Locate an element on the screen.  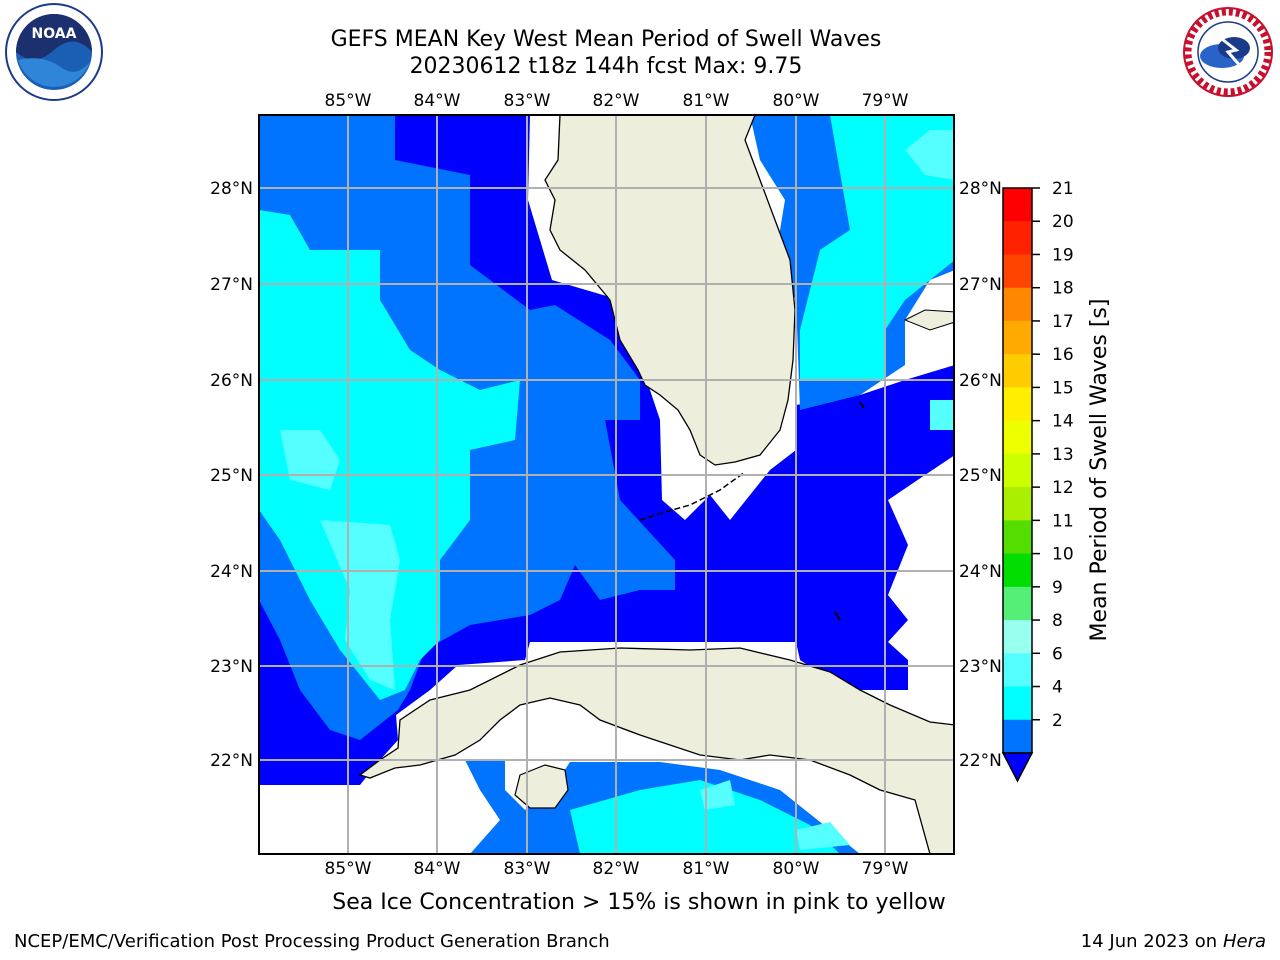
colorbar-frame is located at coordinates (1017, 470).